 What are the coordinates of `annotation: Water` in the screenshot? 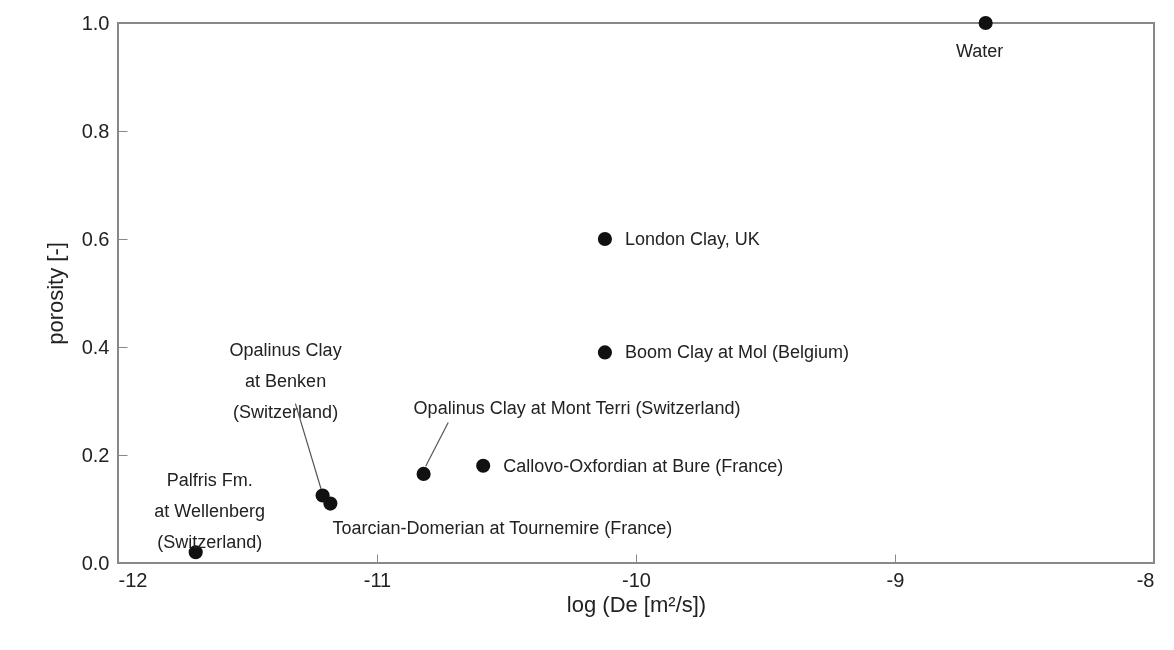 It's located at (979, 51).